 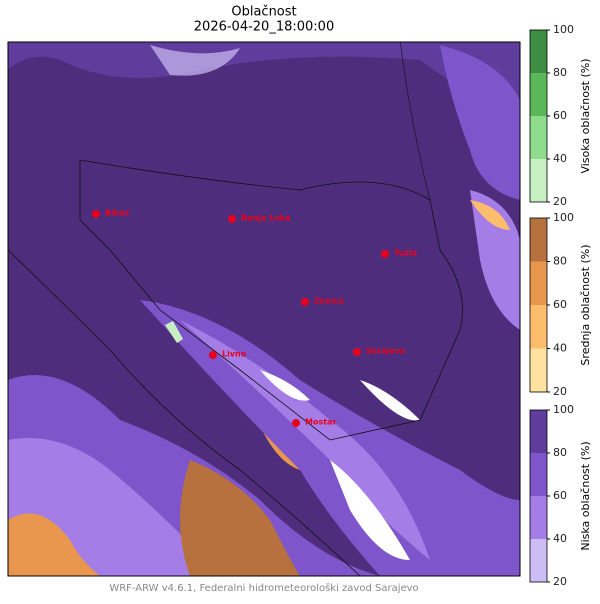 I want to click on city-label: Banja Luka, so click(x=266, y=218).